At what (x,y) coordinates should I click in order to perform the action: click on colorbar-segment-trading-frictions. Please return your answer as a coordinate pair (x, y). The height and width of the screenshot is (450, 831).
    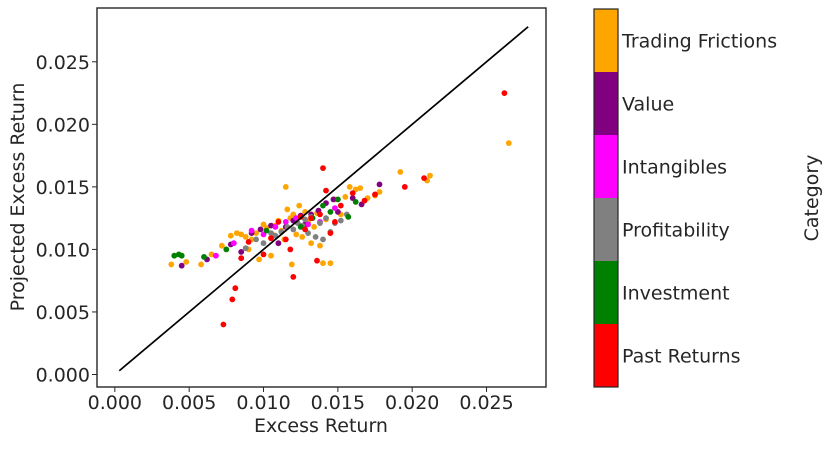
    Looking at the image, I should click on (606, 41).